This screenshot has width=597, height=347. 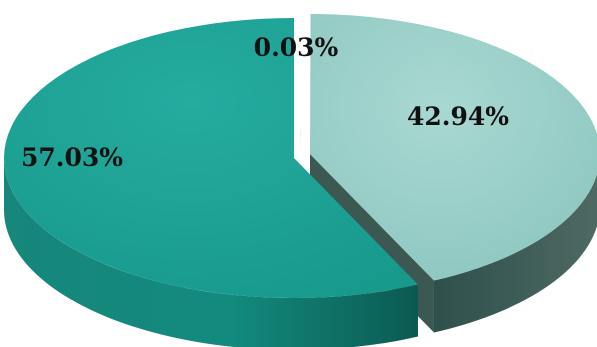 What do you see at coordinates (458, 116) in the screenshot?
I see `slice-label-1: 42.94%` at bounding box center [458, 116].